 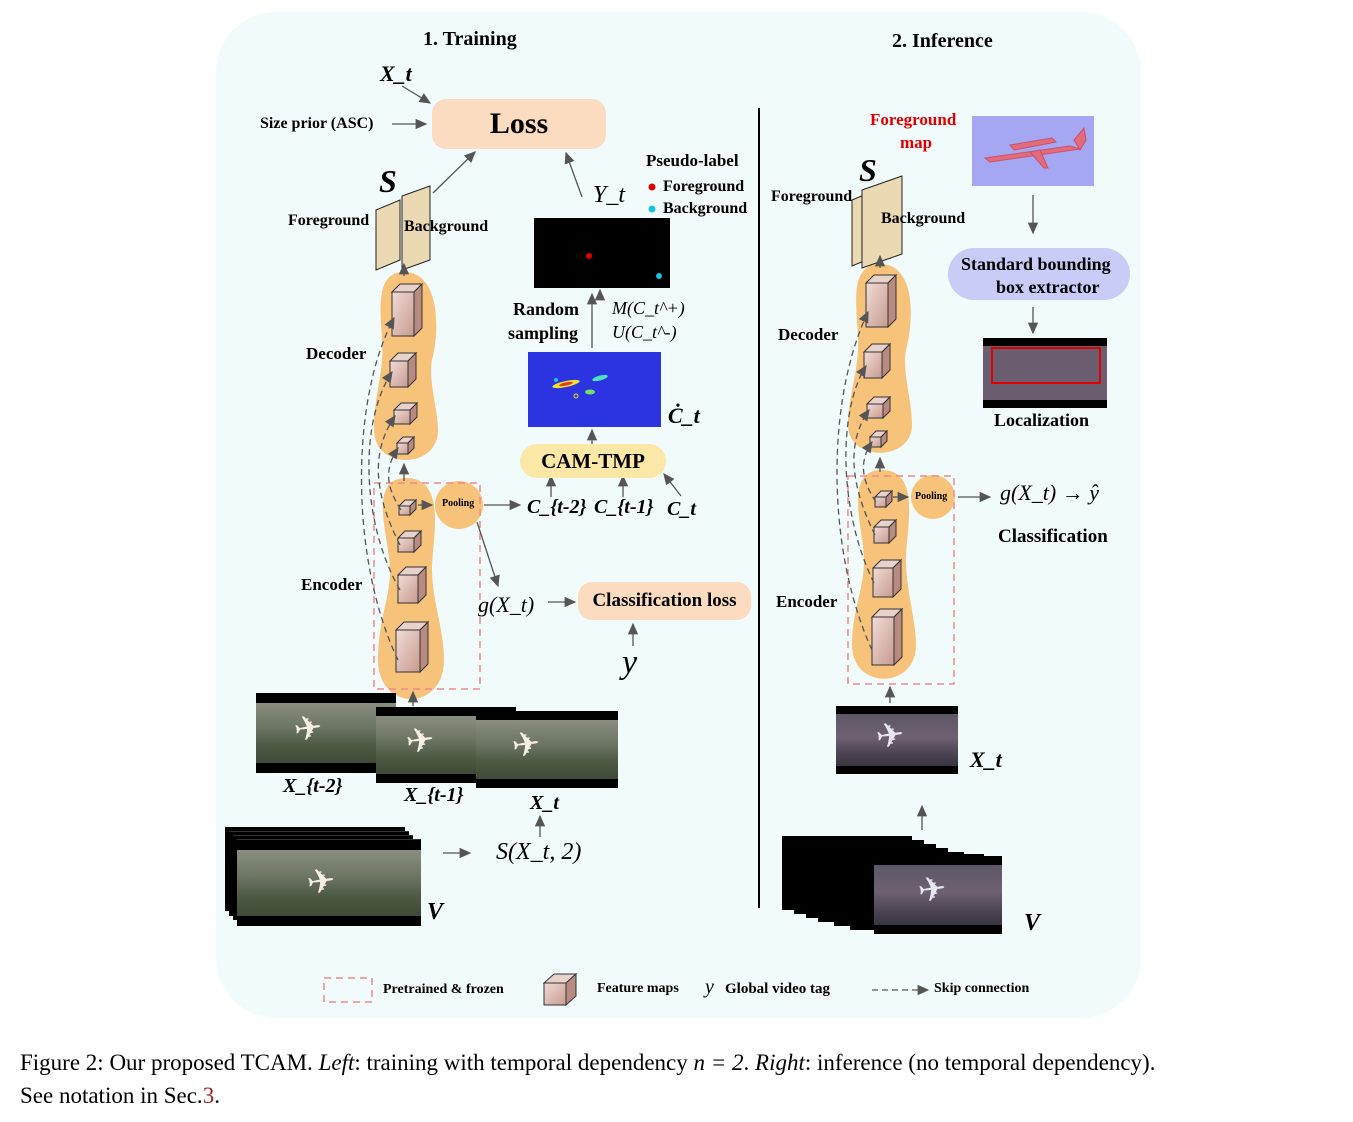 What do you see at coordinates (329, 220) in the screenshot?
I see `foreground-label: Foreground` at bounding box center [329, 220].